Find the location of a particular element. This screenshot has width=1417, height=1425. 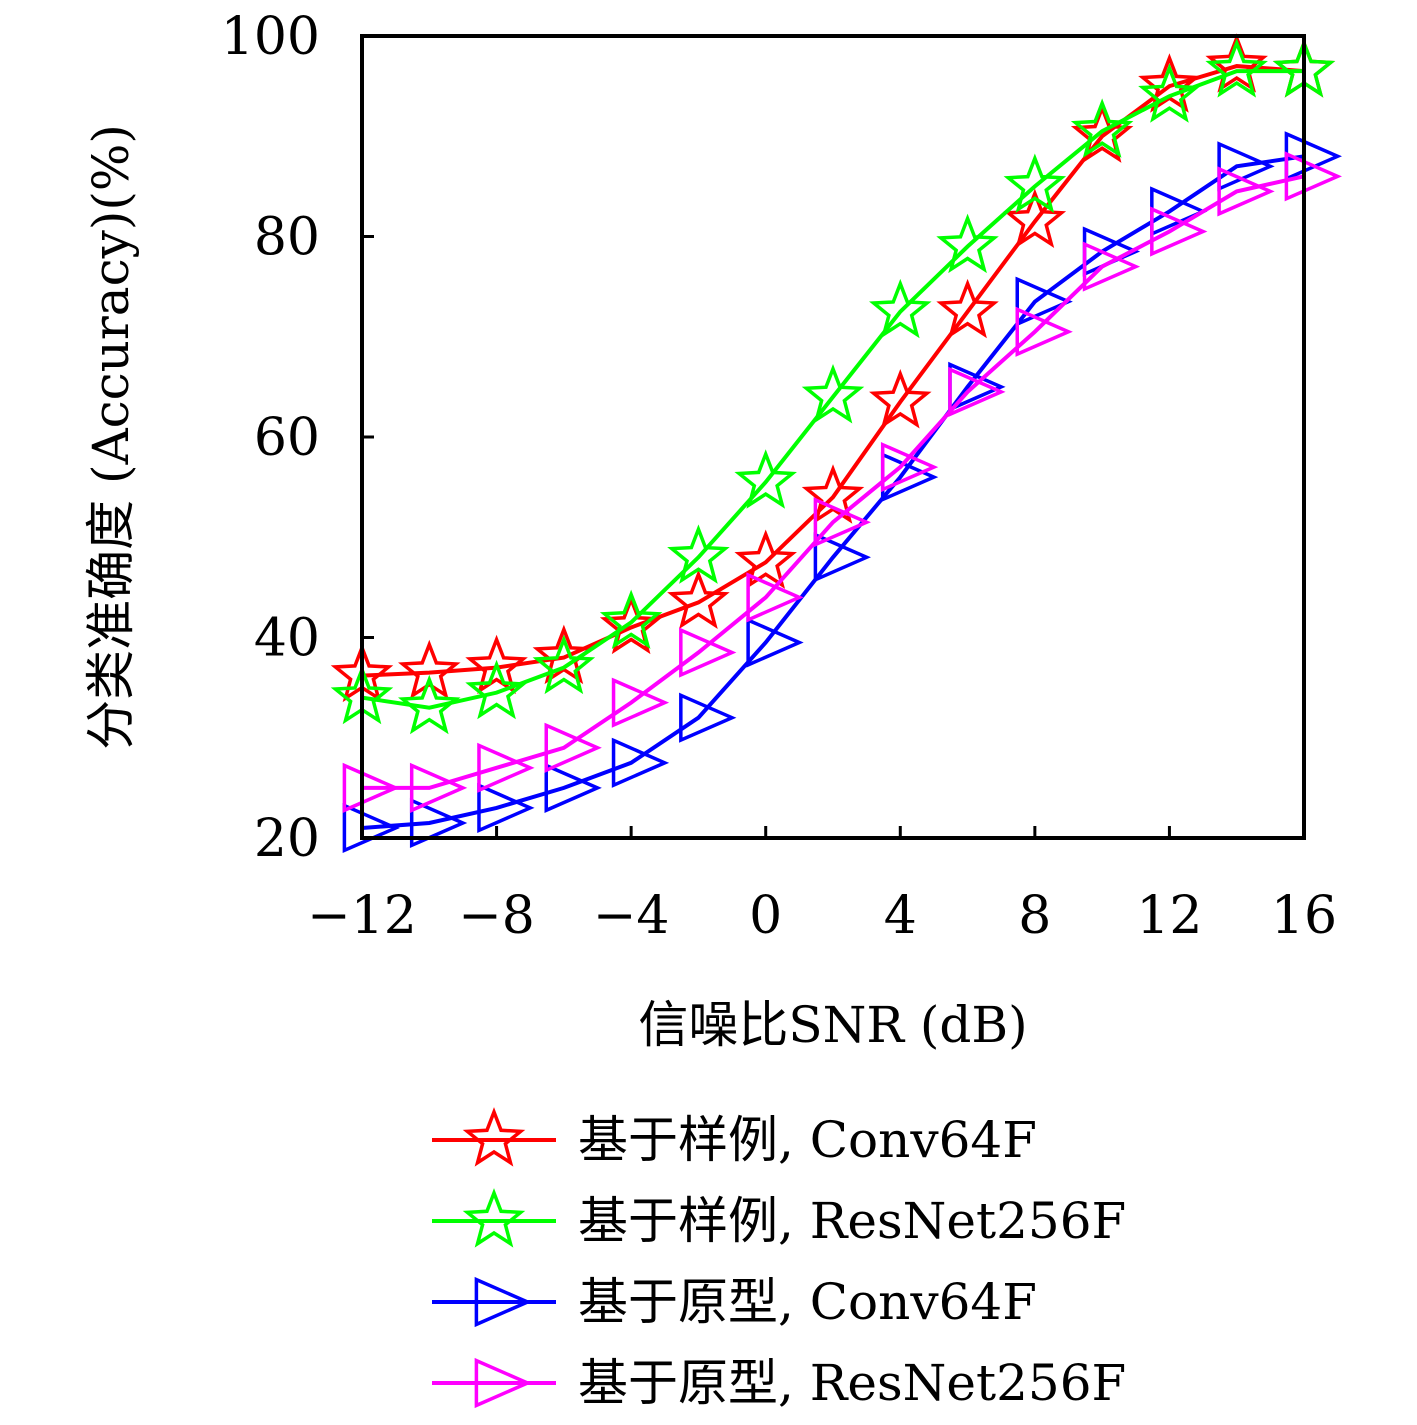

legend-label: 基于原型, ResNet256F is located at coordinates (852, 1383).